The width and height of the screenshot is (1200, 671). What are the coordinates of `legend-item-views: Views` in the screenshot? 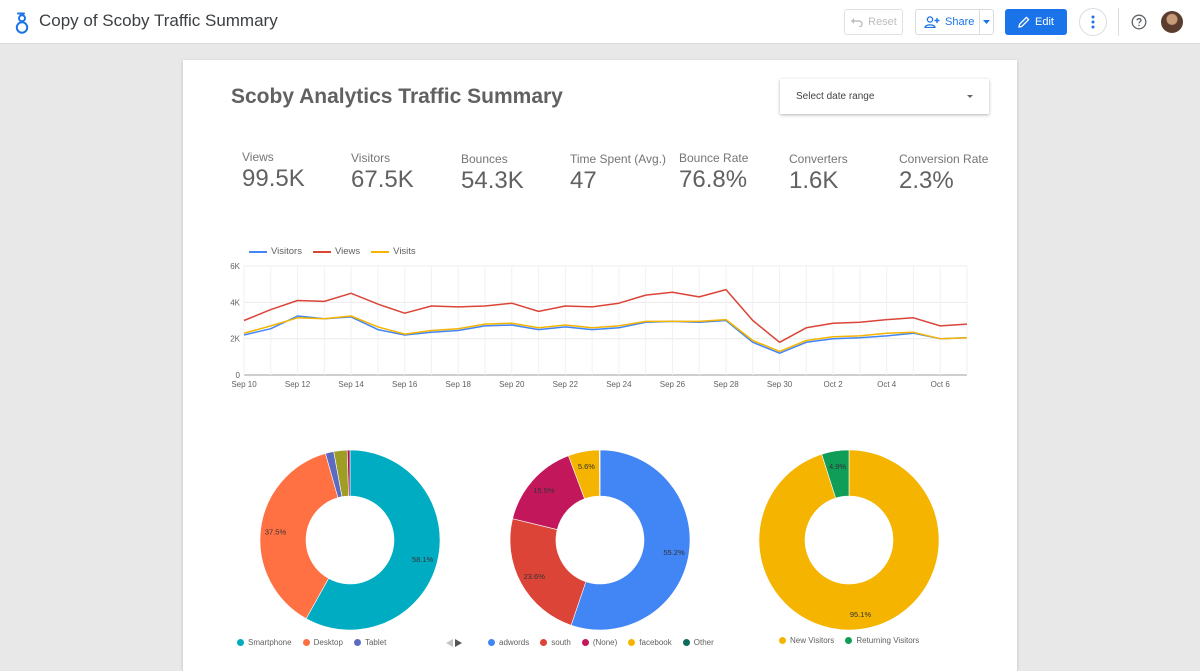 It's located at (336, 251).